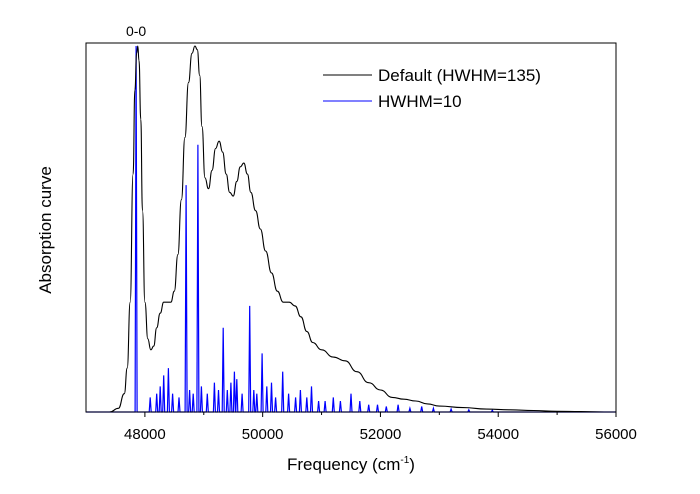  What do you see at coordinates (45, 230) in the screenshot?
I see `y-axis-title: Absorption curve` at bounding box center [45, 230].